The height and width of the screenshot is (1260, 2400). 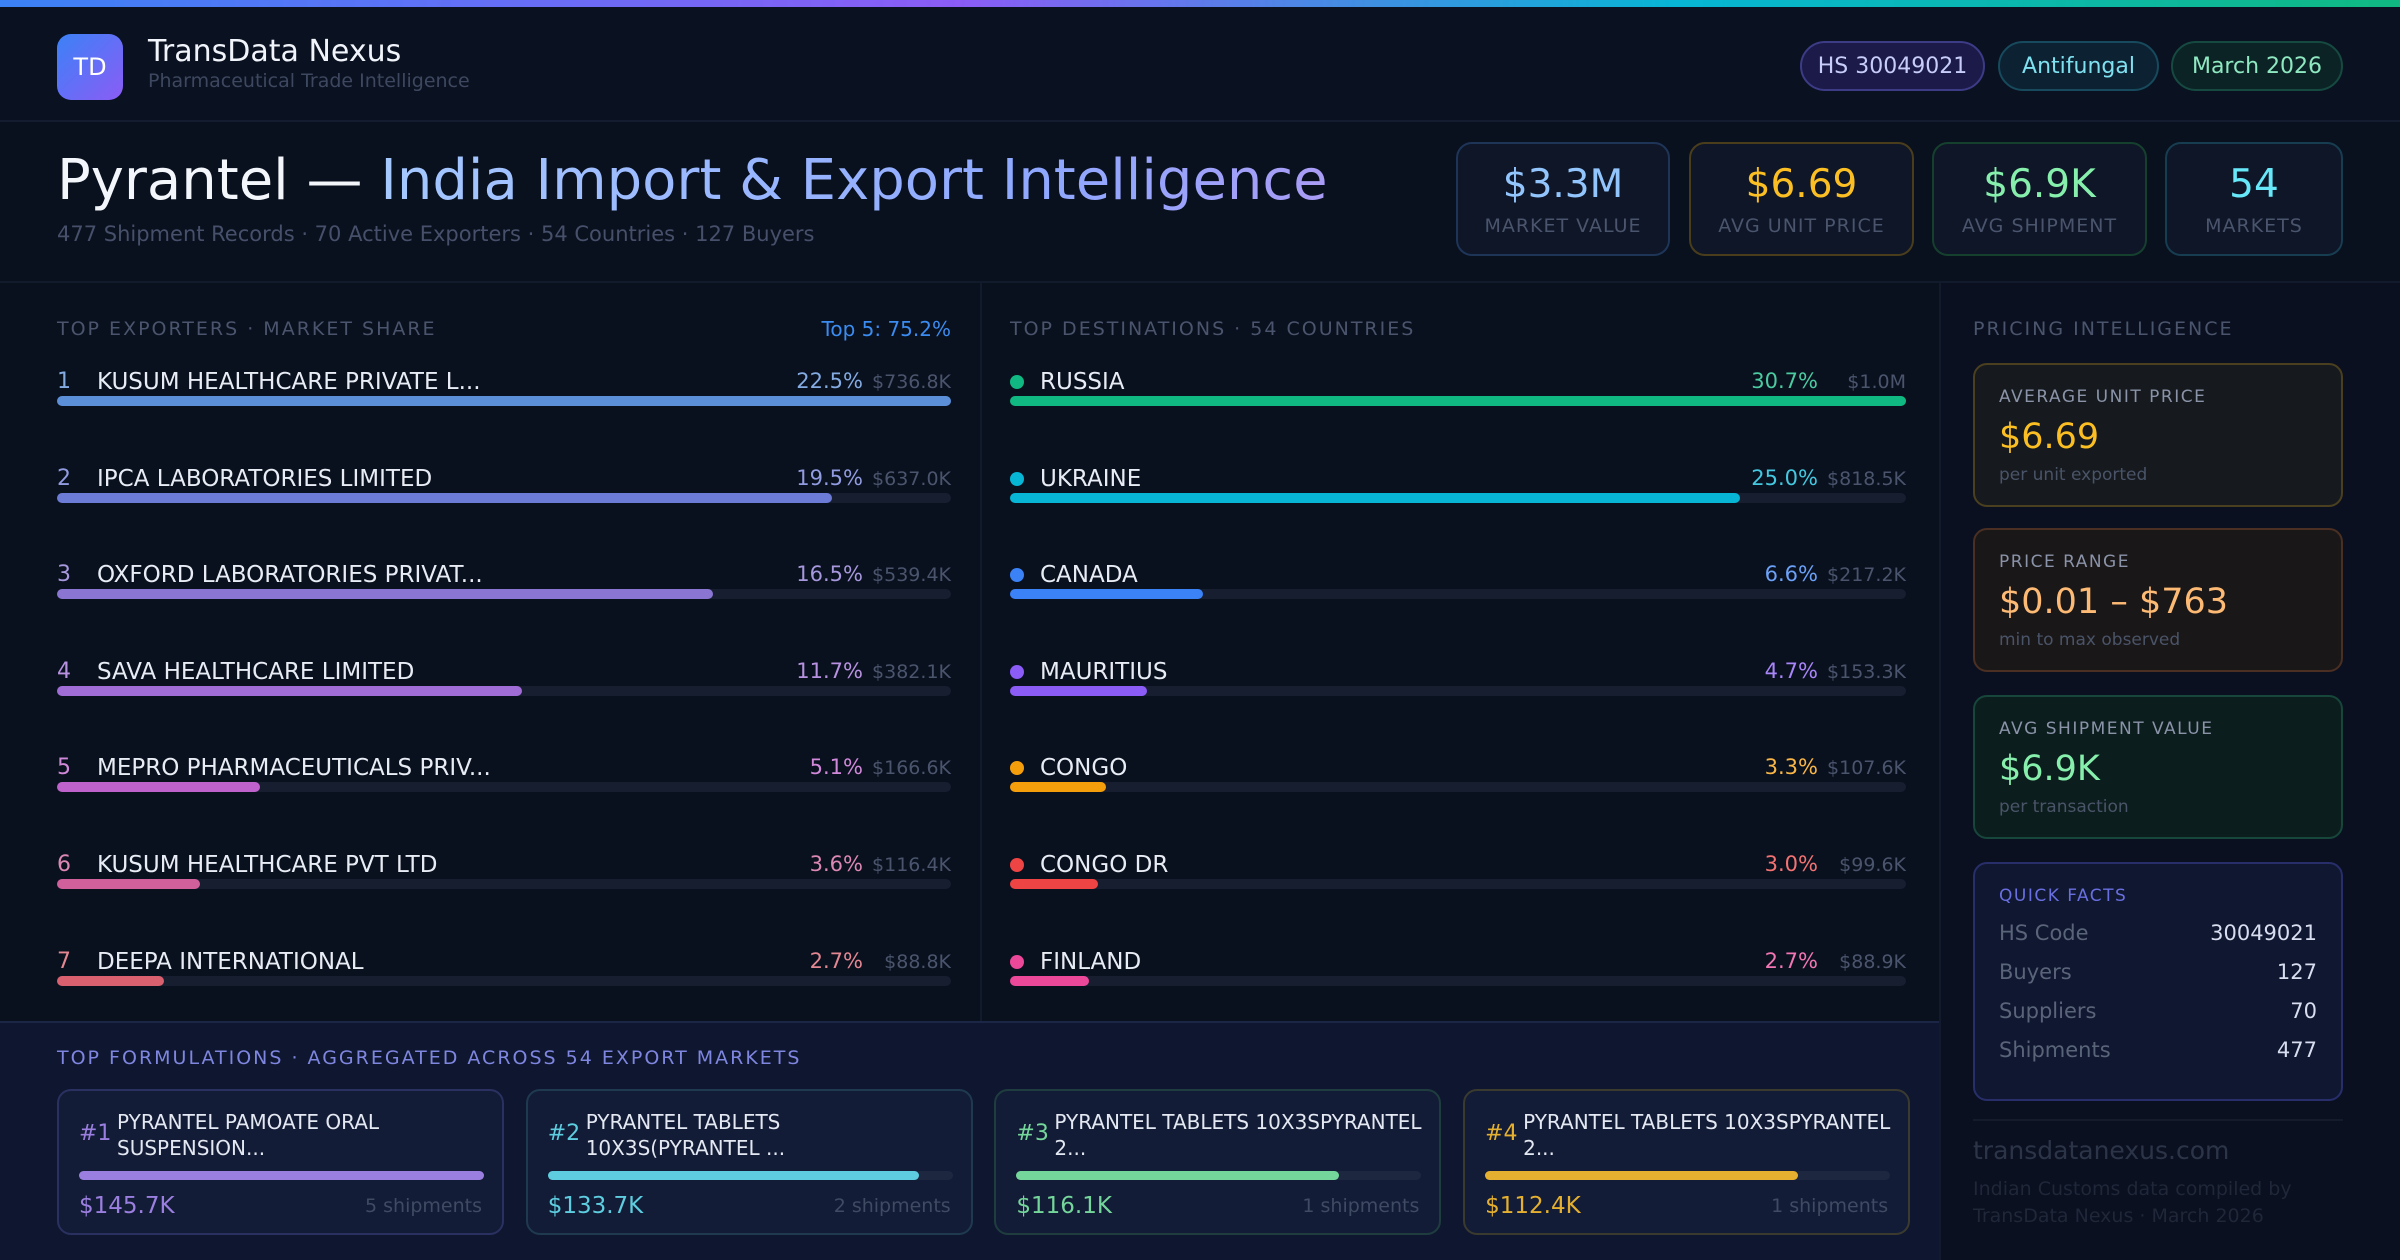 I want to click on exporter-rank: 1, so click(x=64, y=381).